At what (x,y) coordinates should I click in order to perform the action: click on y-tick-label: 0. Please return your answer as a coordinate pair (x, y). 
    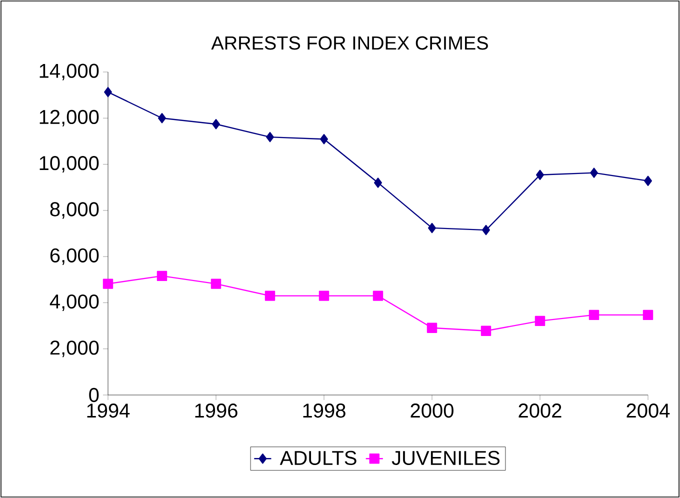
    Looking at the image, I should click on (94, 395).